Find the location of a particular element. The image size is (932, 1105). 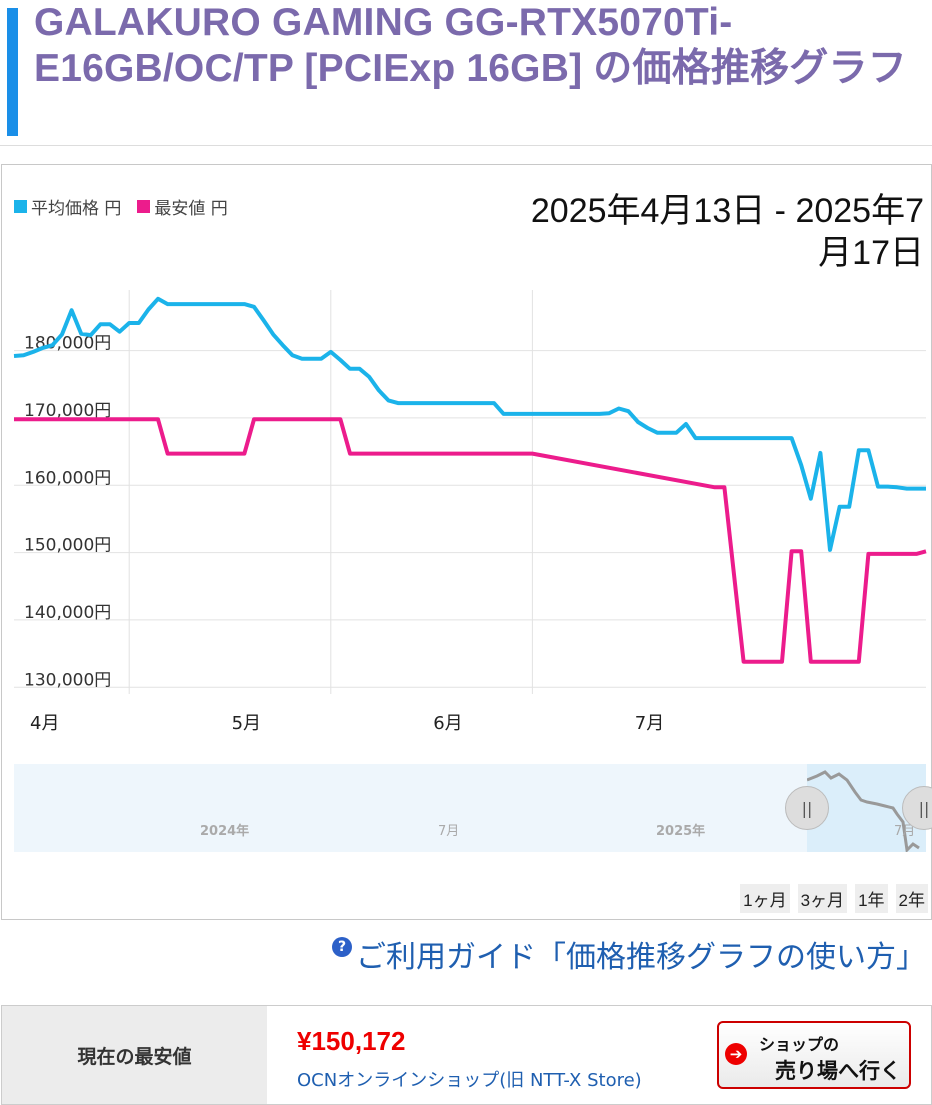

usage-guide: ? ご利用ガイド「価格推移グラフの使い方」 is located at coordinates (629, 954).